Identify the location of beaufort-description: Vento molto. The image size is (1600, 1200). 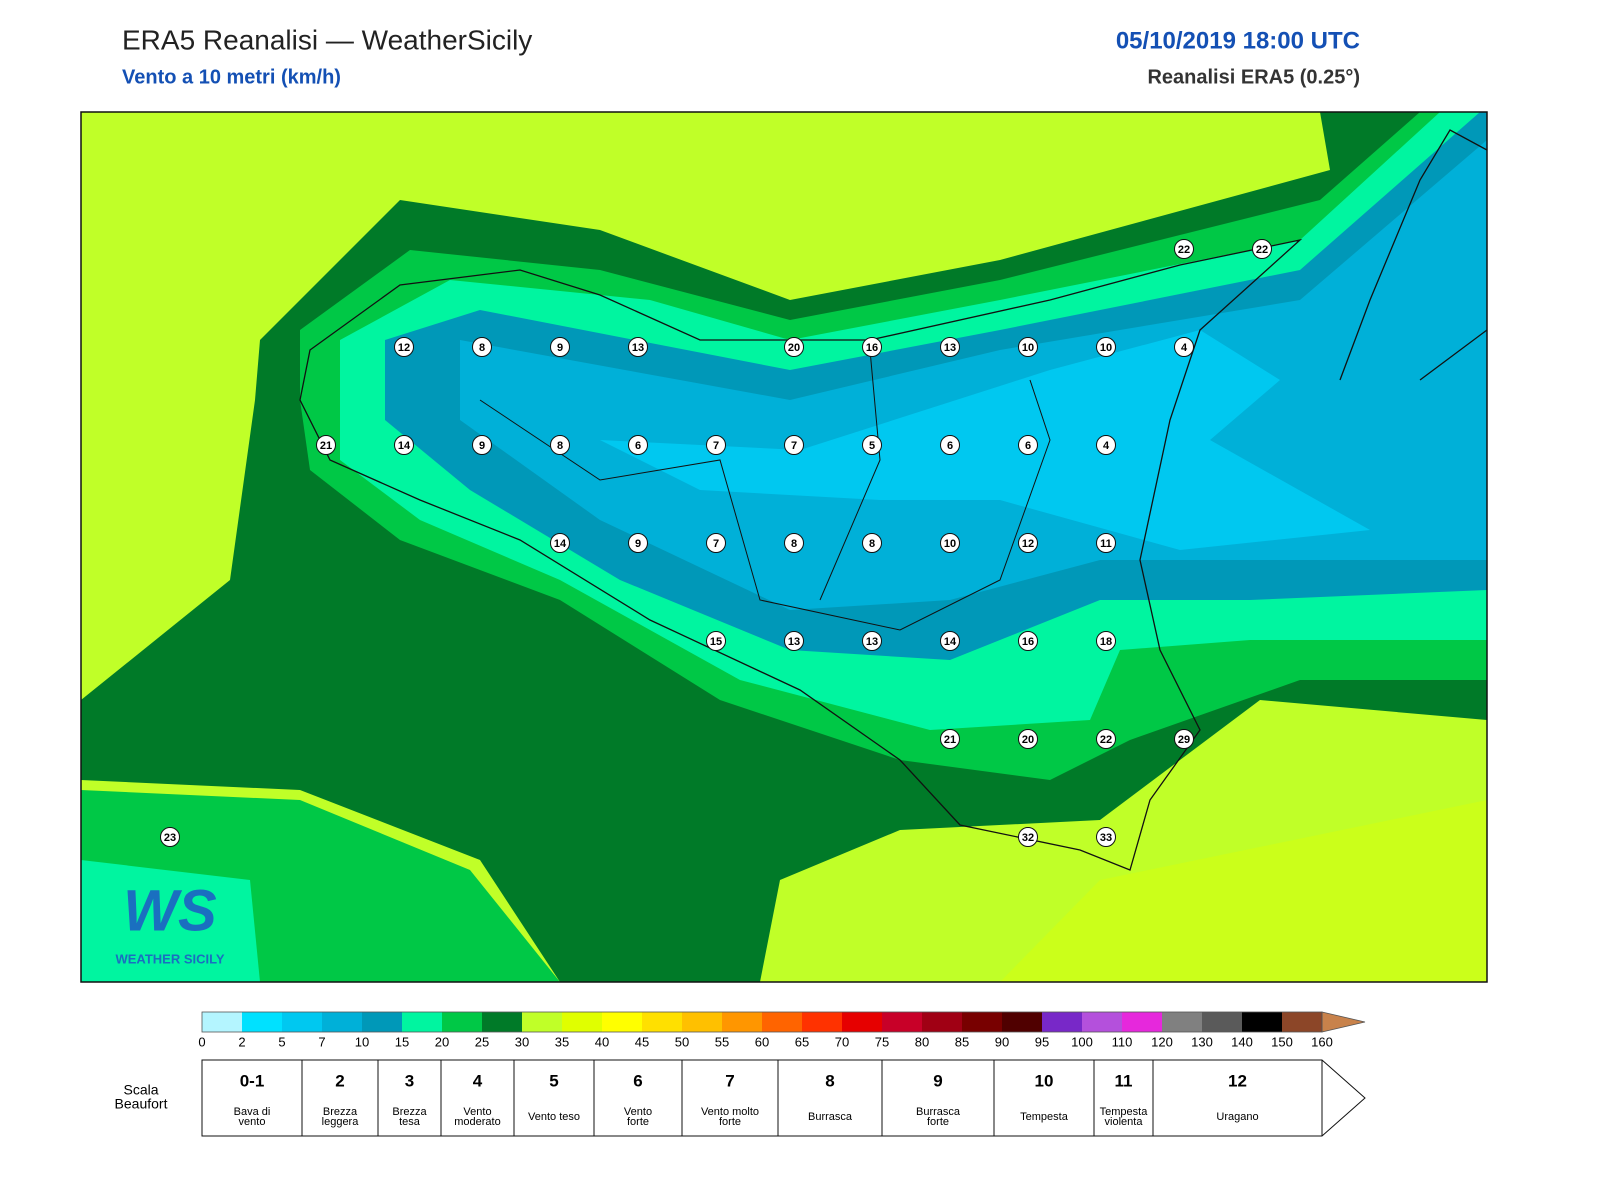
(730, 1112).